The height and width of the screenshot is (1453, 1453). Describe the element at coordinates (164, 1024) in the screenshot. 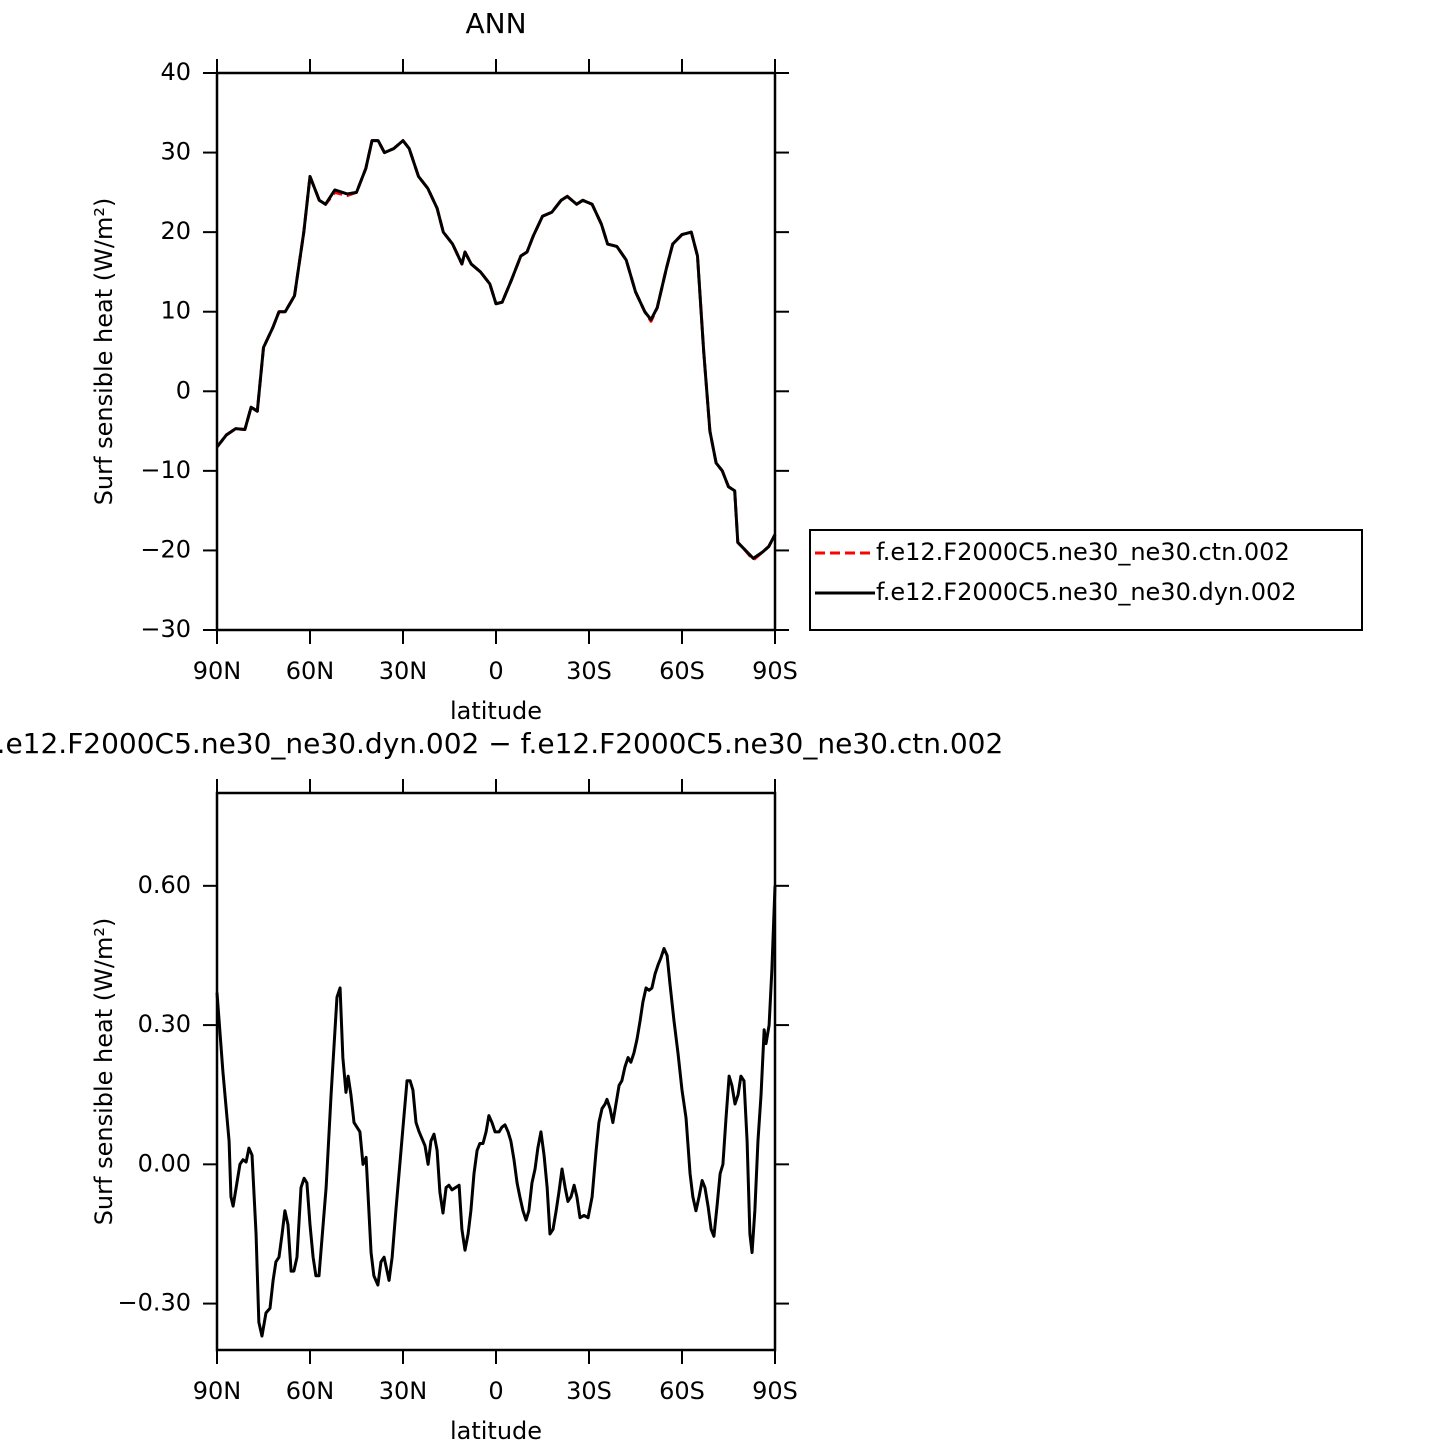

I see `y-tick-label: 0.30` at that location.